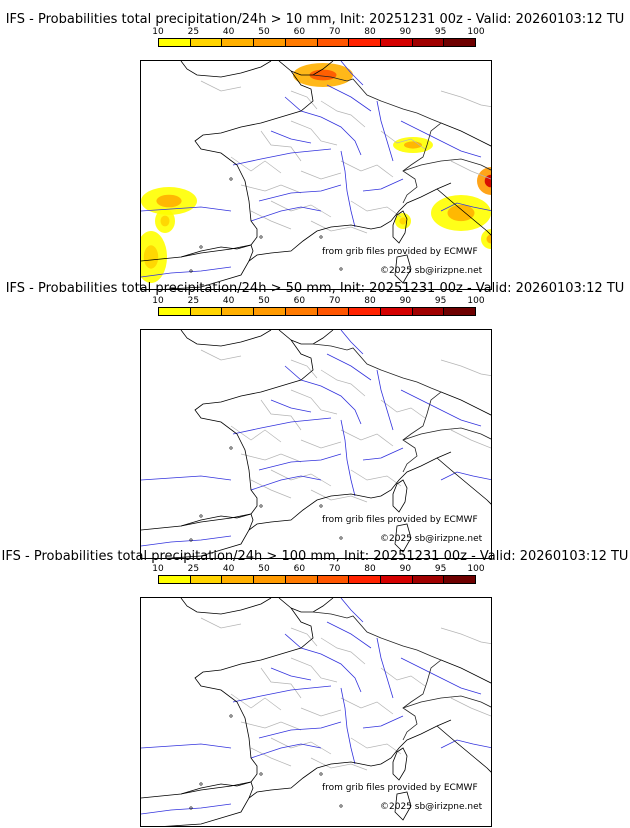 This screenshot has height=828, width=630. Describe the element at coordinates (440, 32) in the screenshot. I see `colorbar-tick-label: 95` at that location.